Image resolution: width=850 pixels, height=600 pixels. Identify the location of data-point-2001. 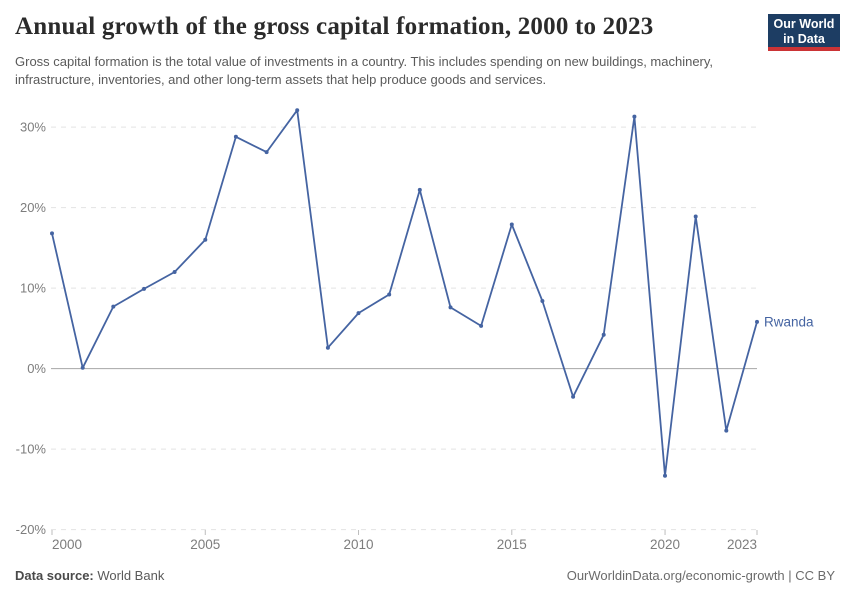
(82, 367).